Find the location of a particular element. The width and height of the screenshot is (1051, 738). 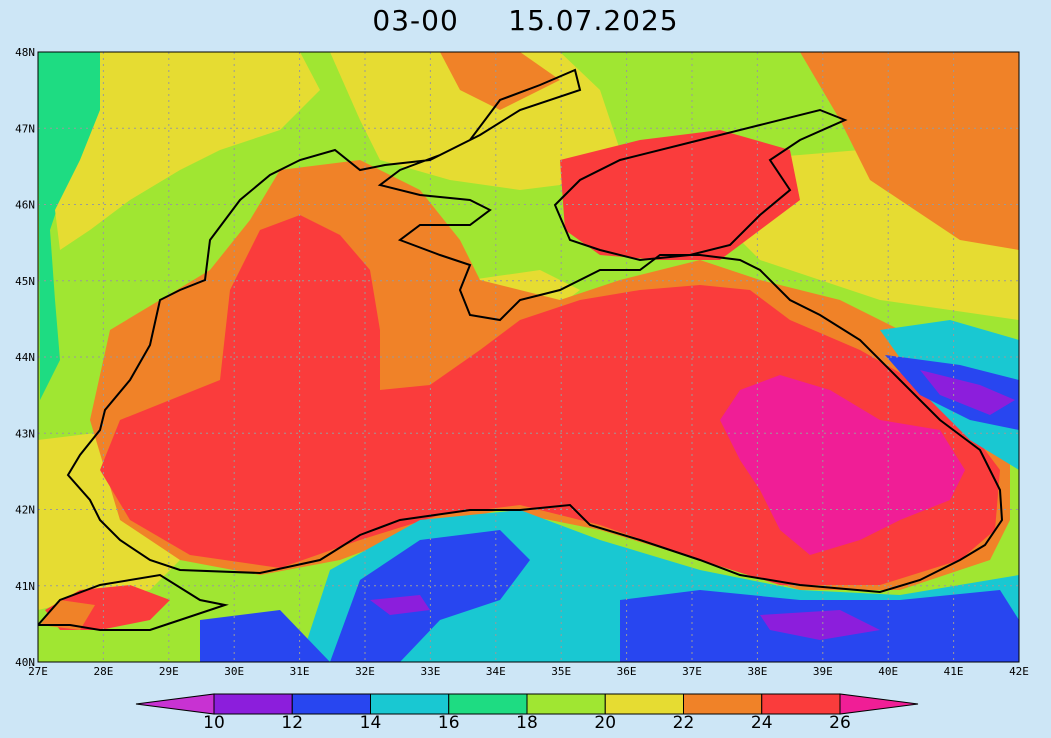

lon-tick-label: 35E is located at coordinates (561, 671).